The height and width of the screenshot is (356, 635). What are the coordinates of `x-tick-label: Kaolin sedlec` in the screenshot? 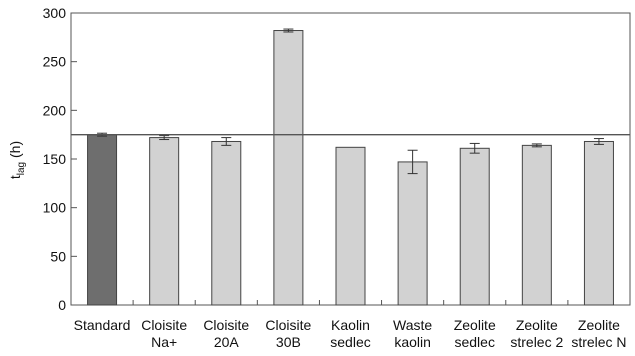 It's located at (350, 333).